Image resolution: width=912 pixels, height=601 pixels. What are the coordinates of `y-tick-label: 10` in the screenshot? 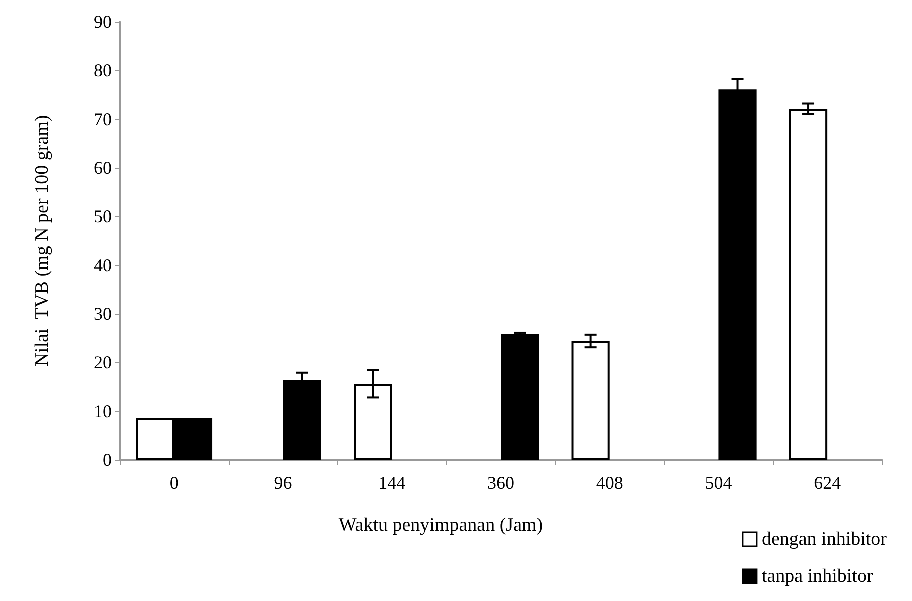 It's located at (103, 411).